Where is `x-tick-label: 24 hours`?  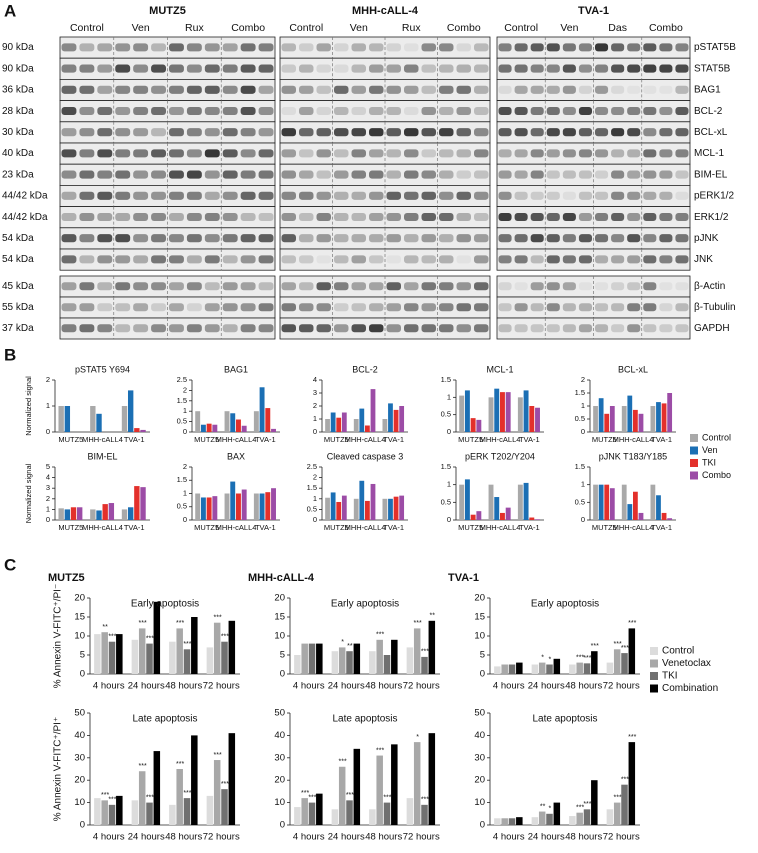
x-tick-label: 24 hours is located at coordinates (346, 686).